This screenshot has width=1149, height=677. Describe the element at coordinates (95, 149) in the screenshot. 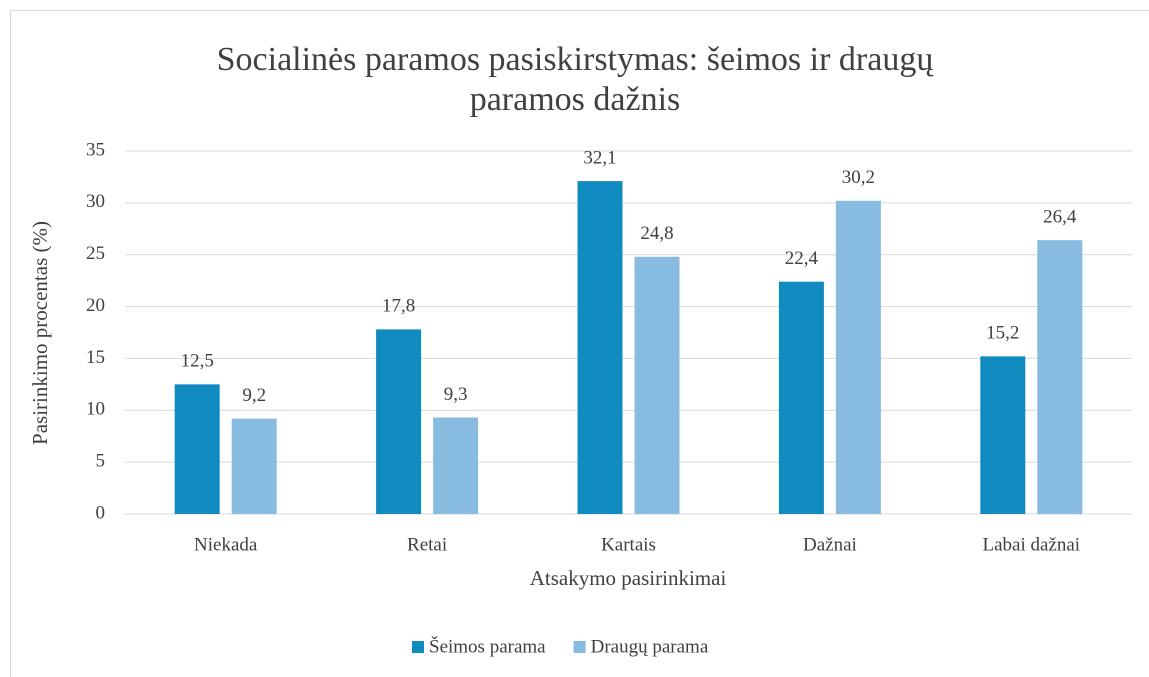

I see `y-tick-label: 35` at that location.